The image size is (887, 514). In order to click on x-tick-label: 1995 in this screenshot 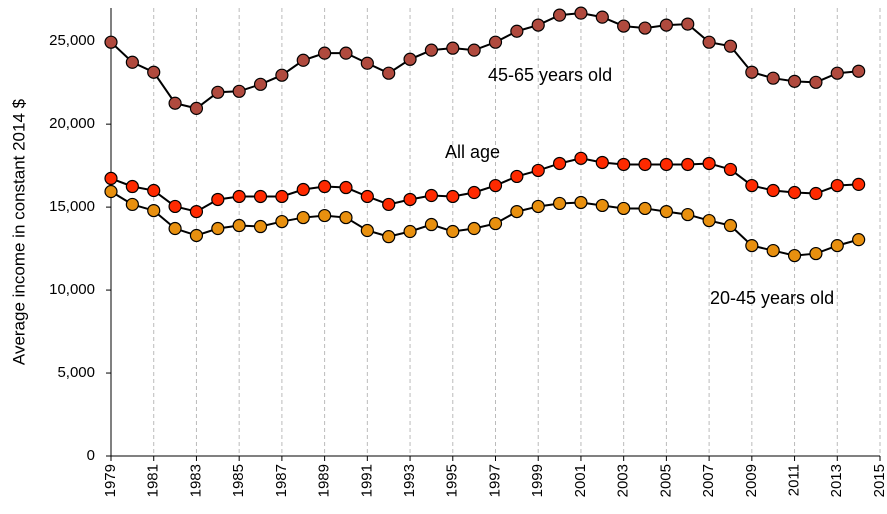, I will do `click(452, 480)`.